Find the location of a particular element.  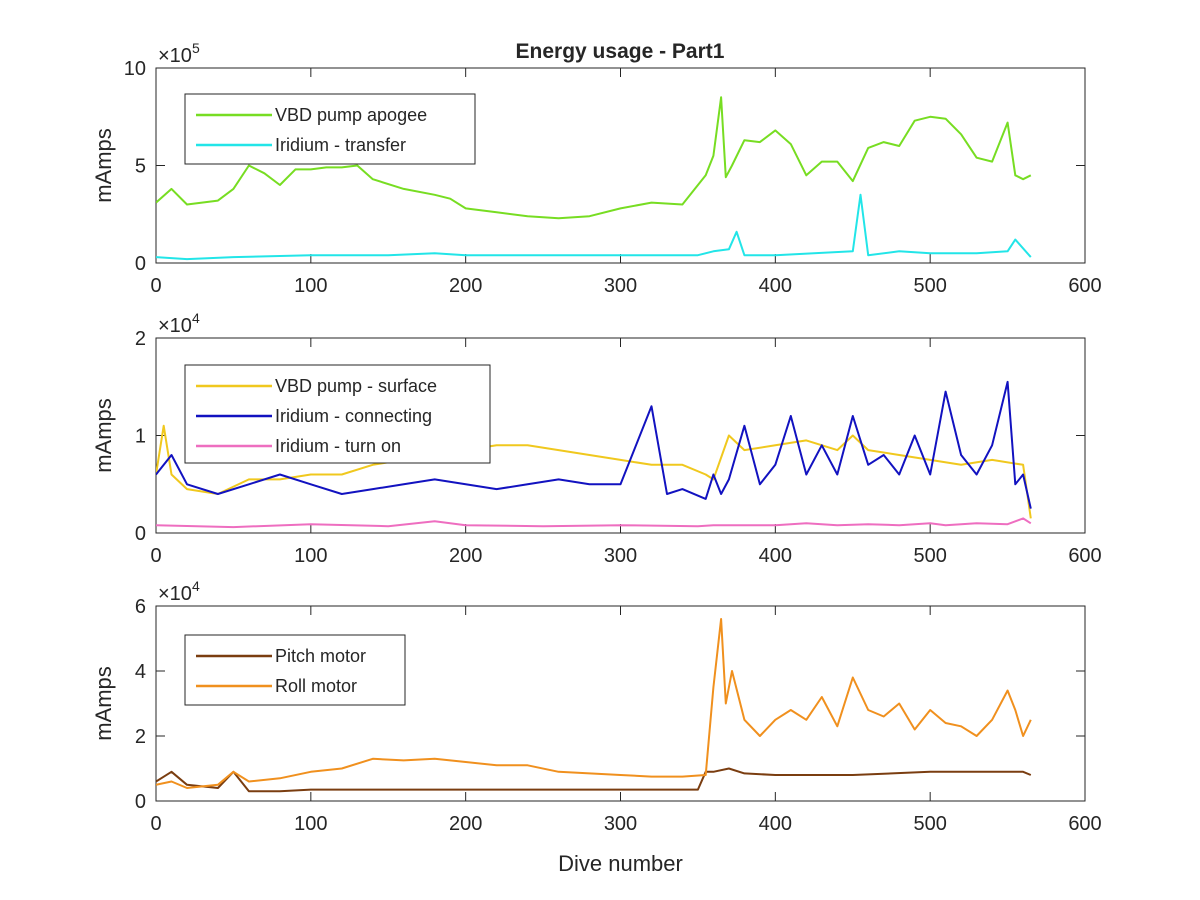

y-tick-label: 10 is located at coordinates (135, 69).